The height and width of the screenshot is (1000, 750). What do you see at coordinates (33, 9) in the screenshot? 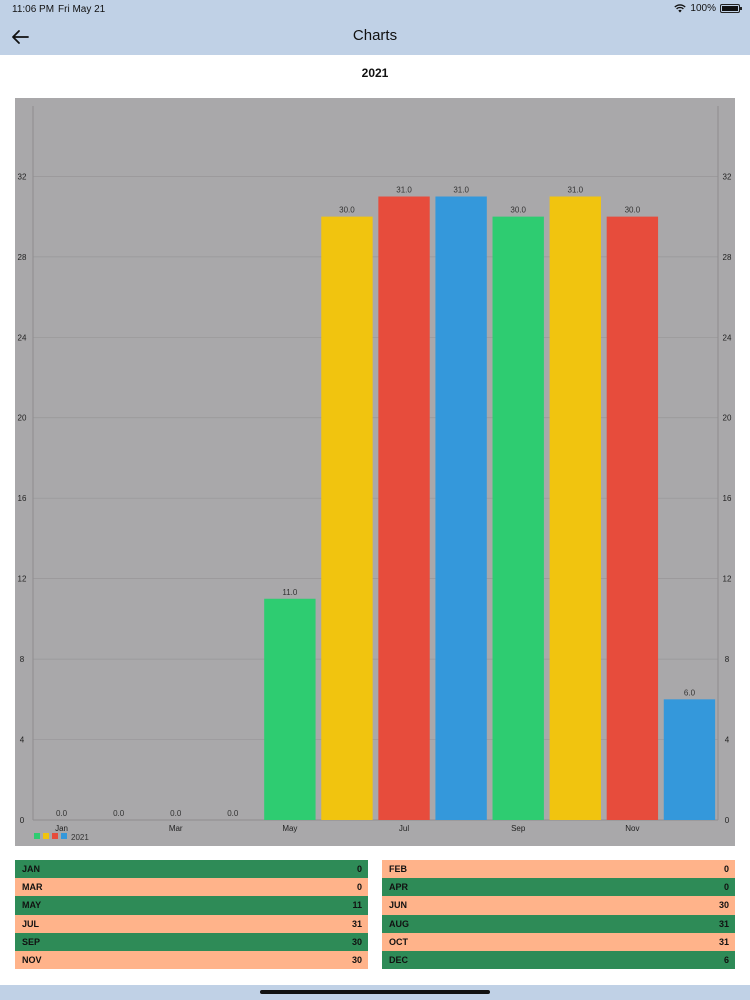
I see `status-time: 11:06 PM` at bounding box center [33, 9].